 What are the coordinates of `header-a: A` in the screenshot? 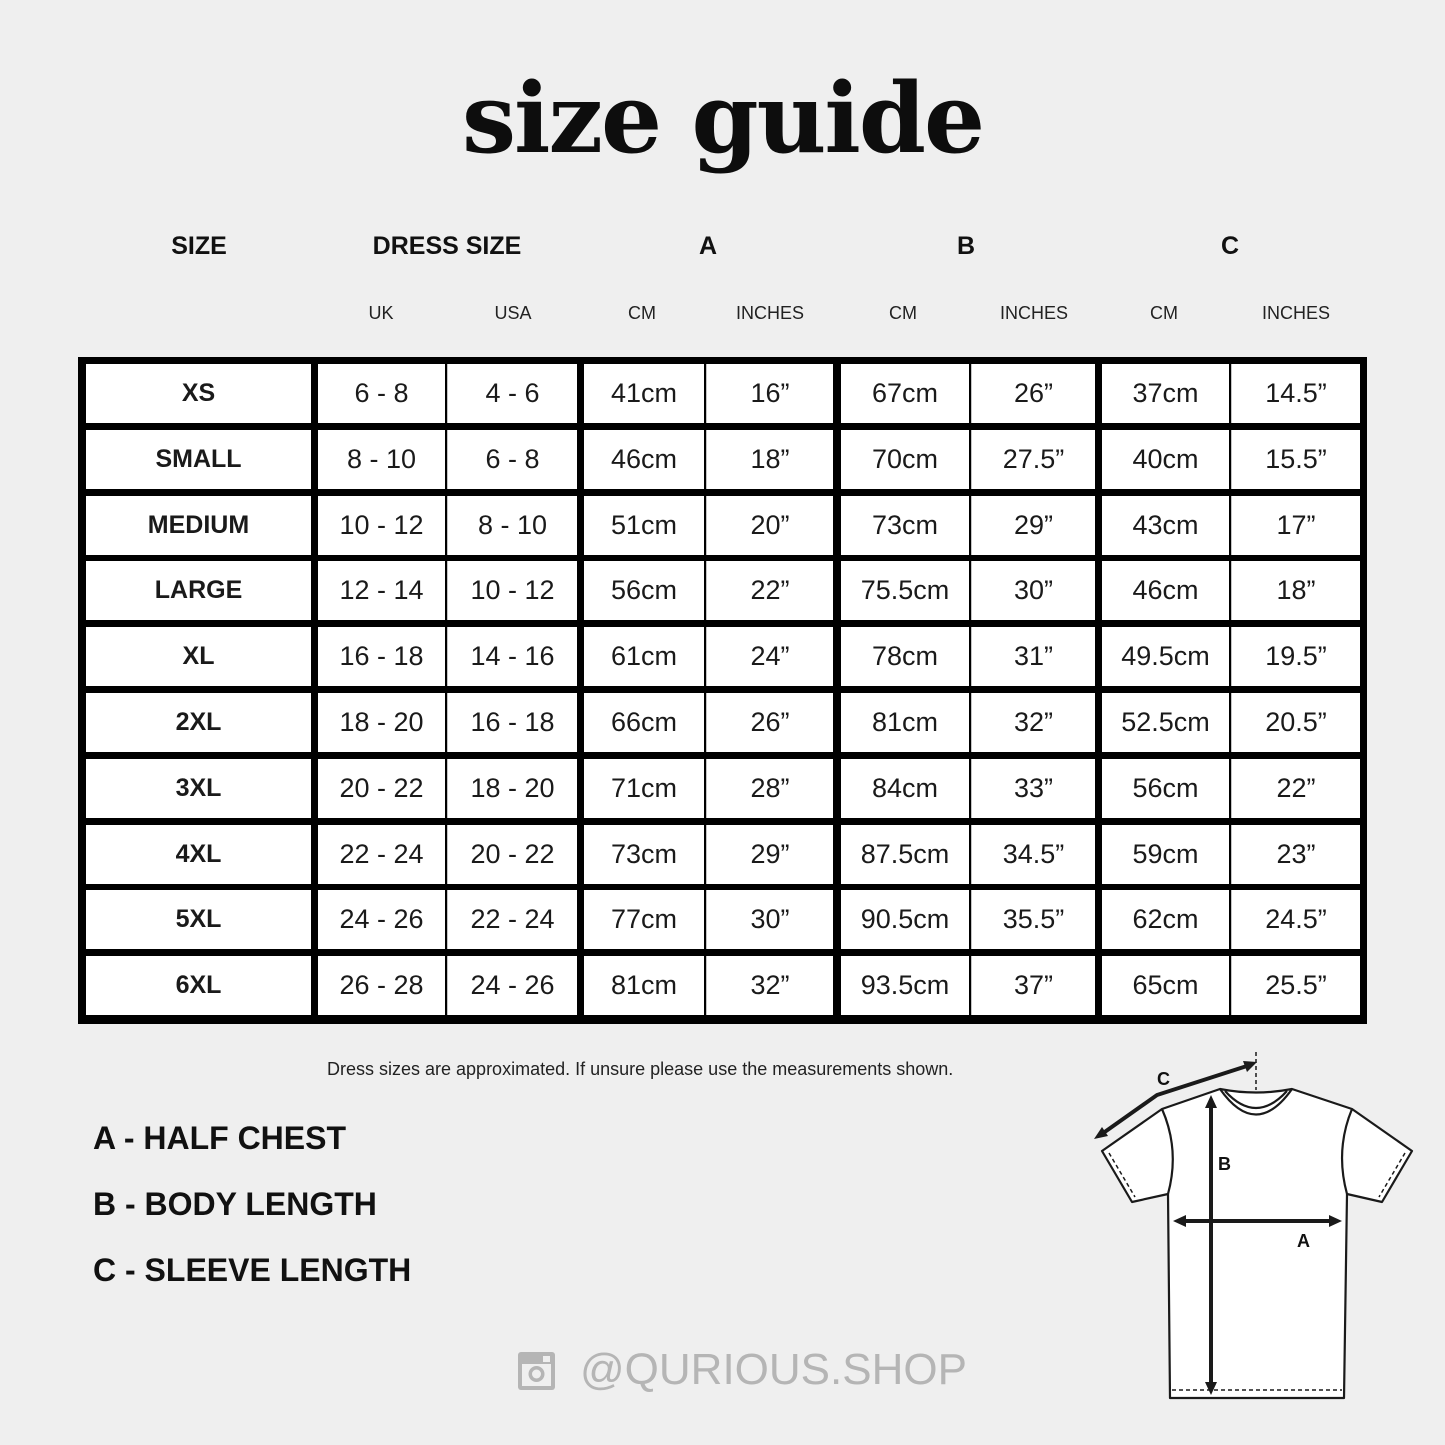 It's located at (708, 246).